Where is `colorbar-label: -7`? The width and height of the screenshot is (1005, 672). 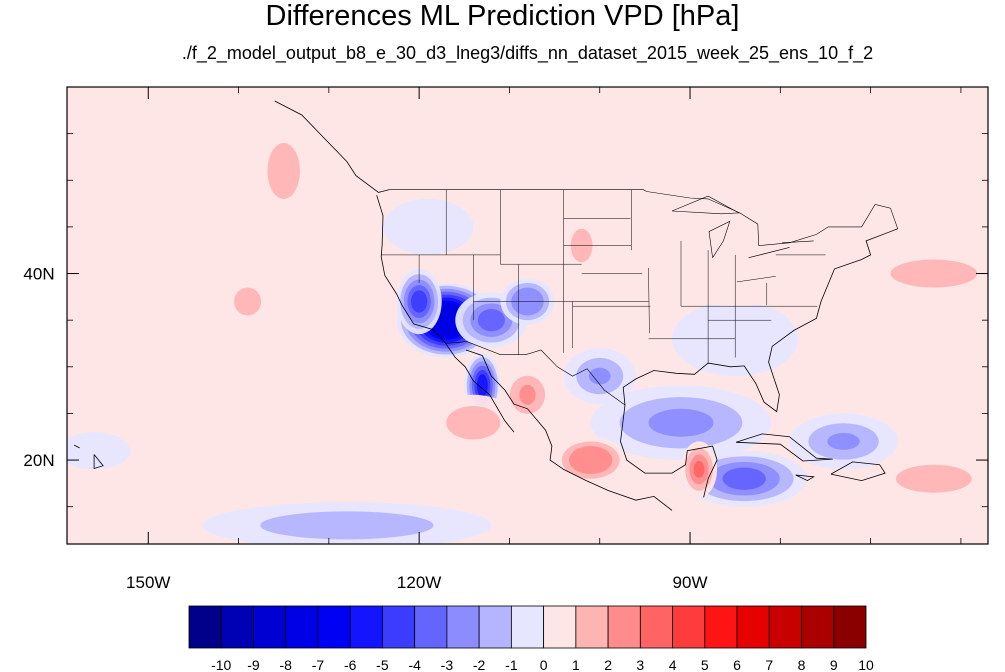 colorbar-label: -7 is located at coordinates (318, 664).